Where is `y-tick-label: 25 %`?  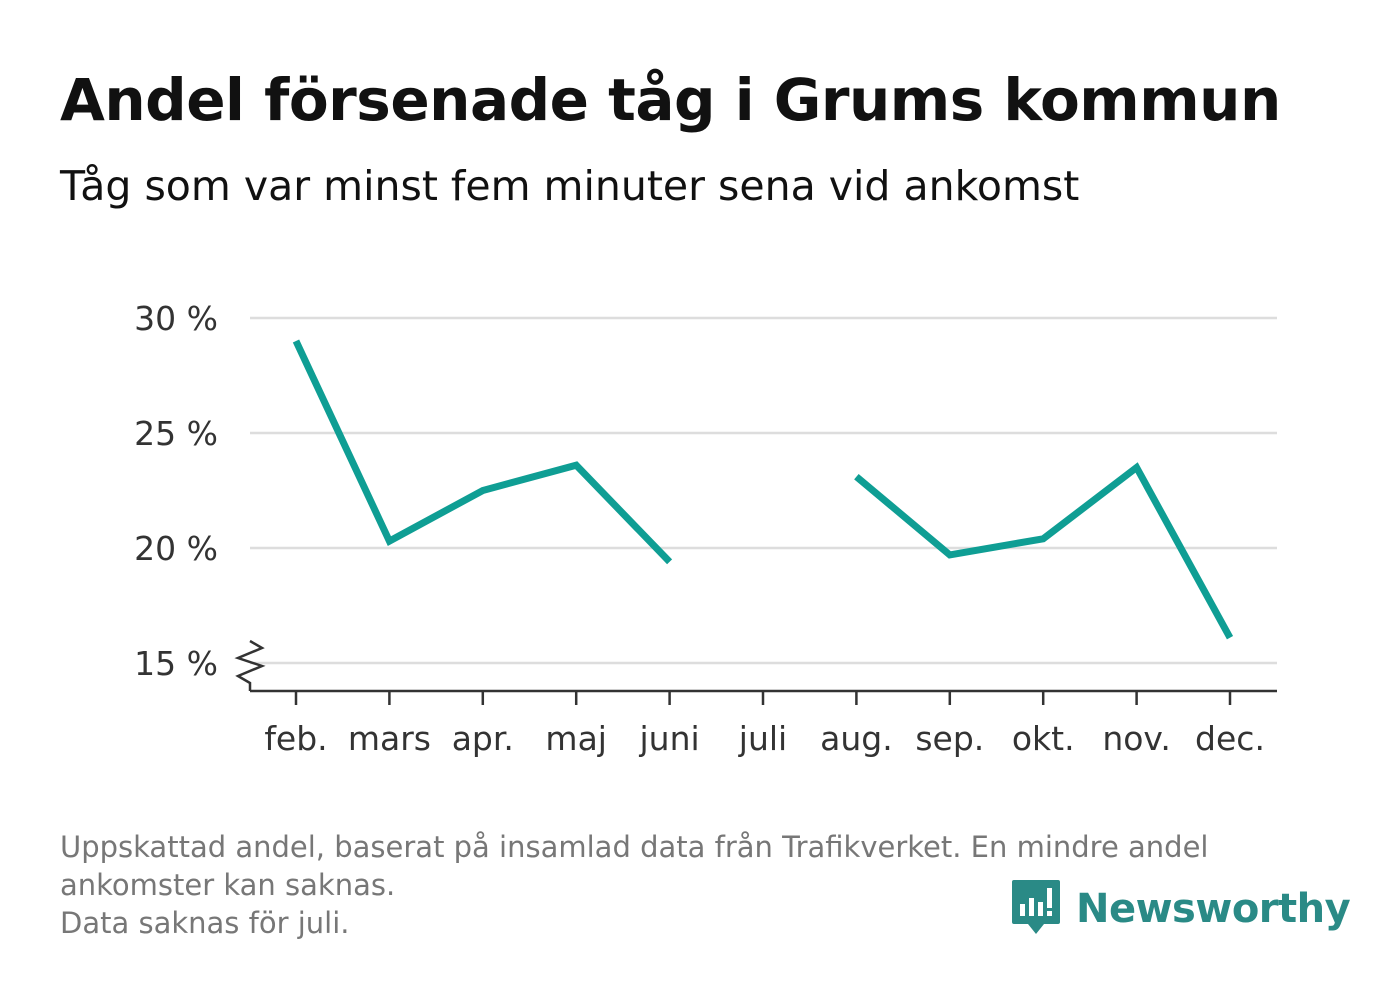 y-tick-label: 25 % is located at coordinates (176, 433).